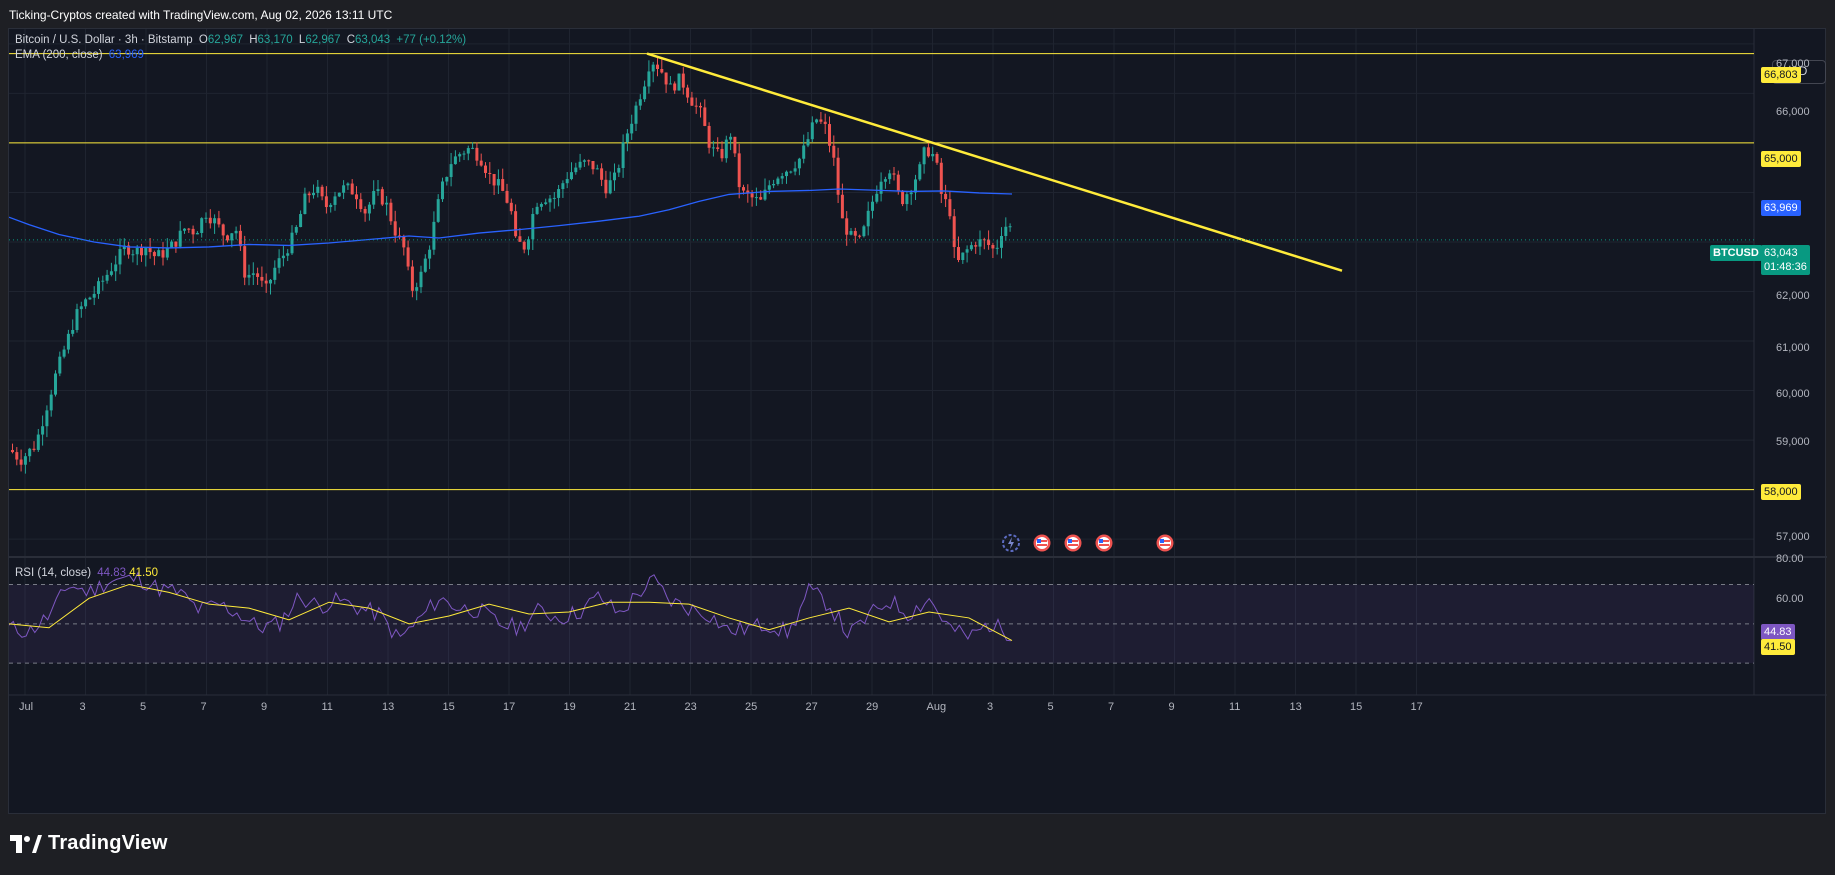 This screenshot has height=875, width=1835. Describe the element at coordinates (1778, 647) in the screenshot. I see `rsi-ma-tag: 41.50` at that location.